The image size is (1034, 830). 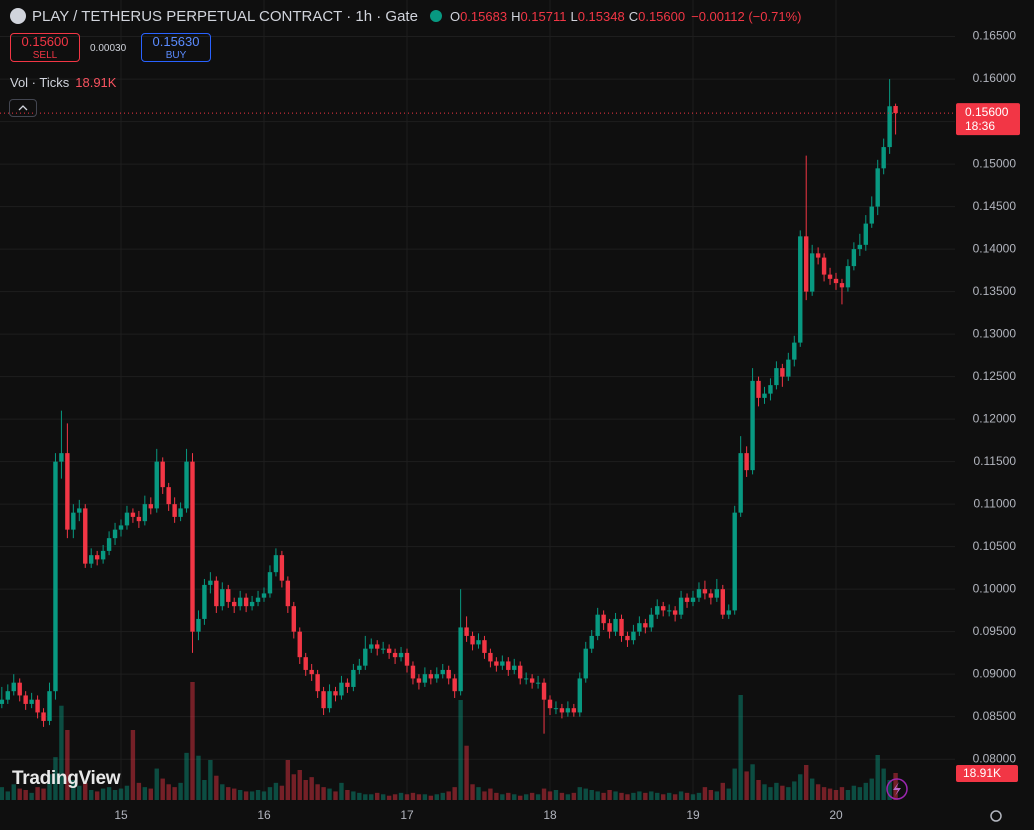 I want to click on brand: TradingView, so click(x=66, y=778).